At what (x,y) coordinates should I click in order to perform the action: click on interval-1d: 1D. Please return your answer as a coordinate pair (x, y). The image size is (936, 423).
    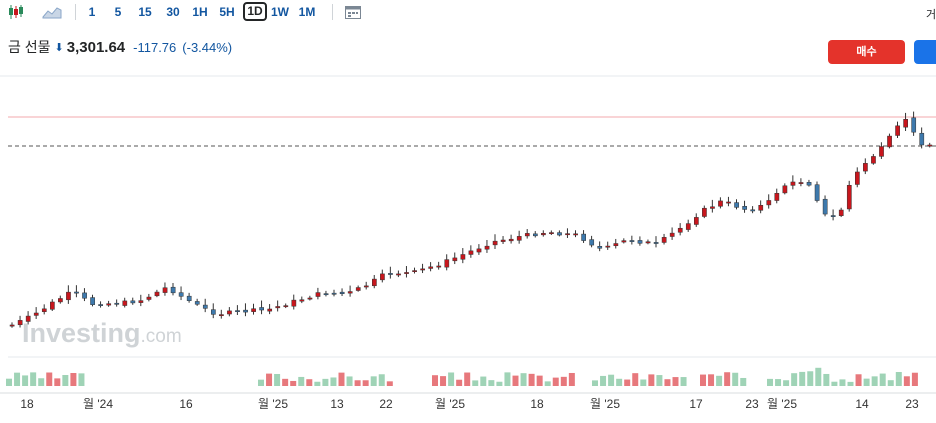
    Looking at the image, I should click on (255, 11).